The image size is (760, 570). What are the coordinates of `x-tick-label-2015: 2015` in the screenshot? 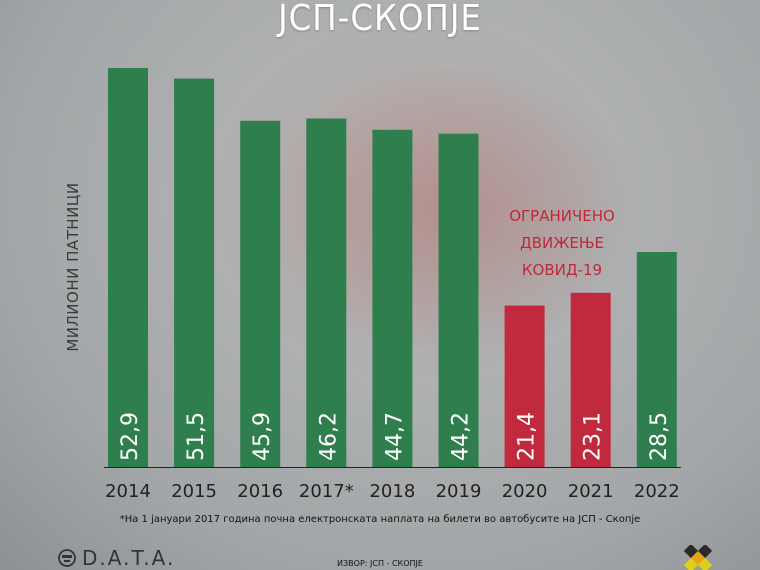 It's located at (194, 491).